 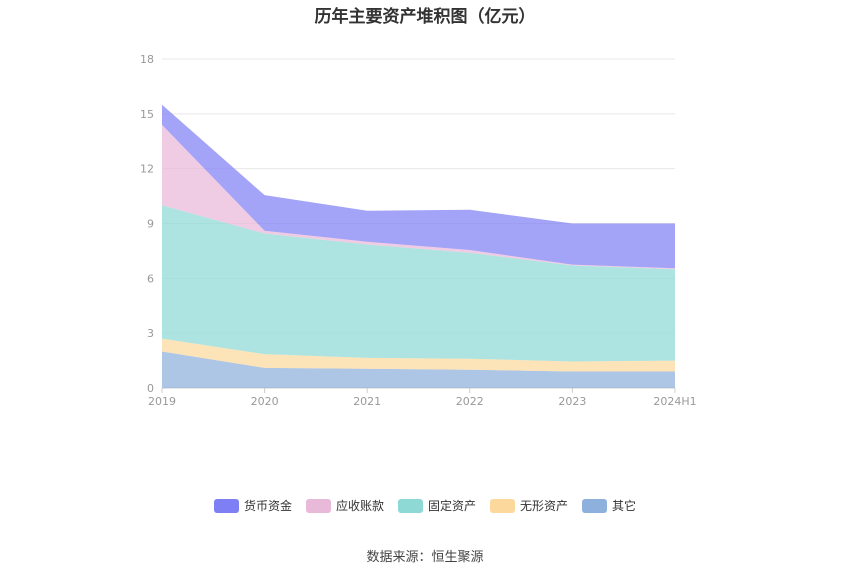 I want to click on legend-label: 货币资金, so click(x=267, y=506).